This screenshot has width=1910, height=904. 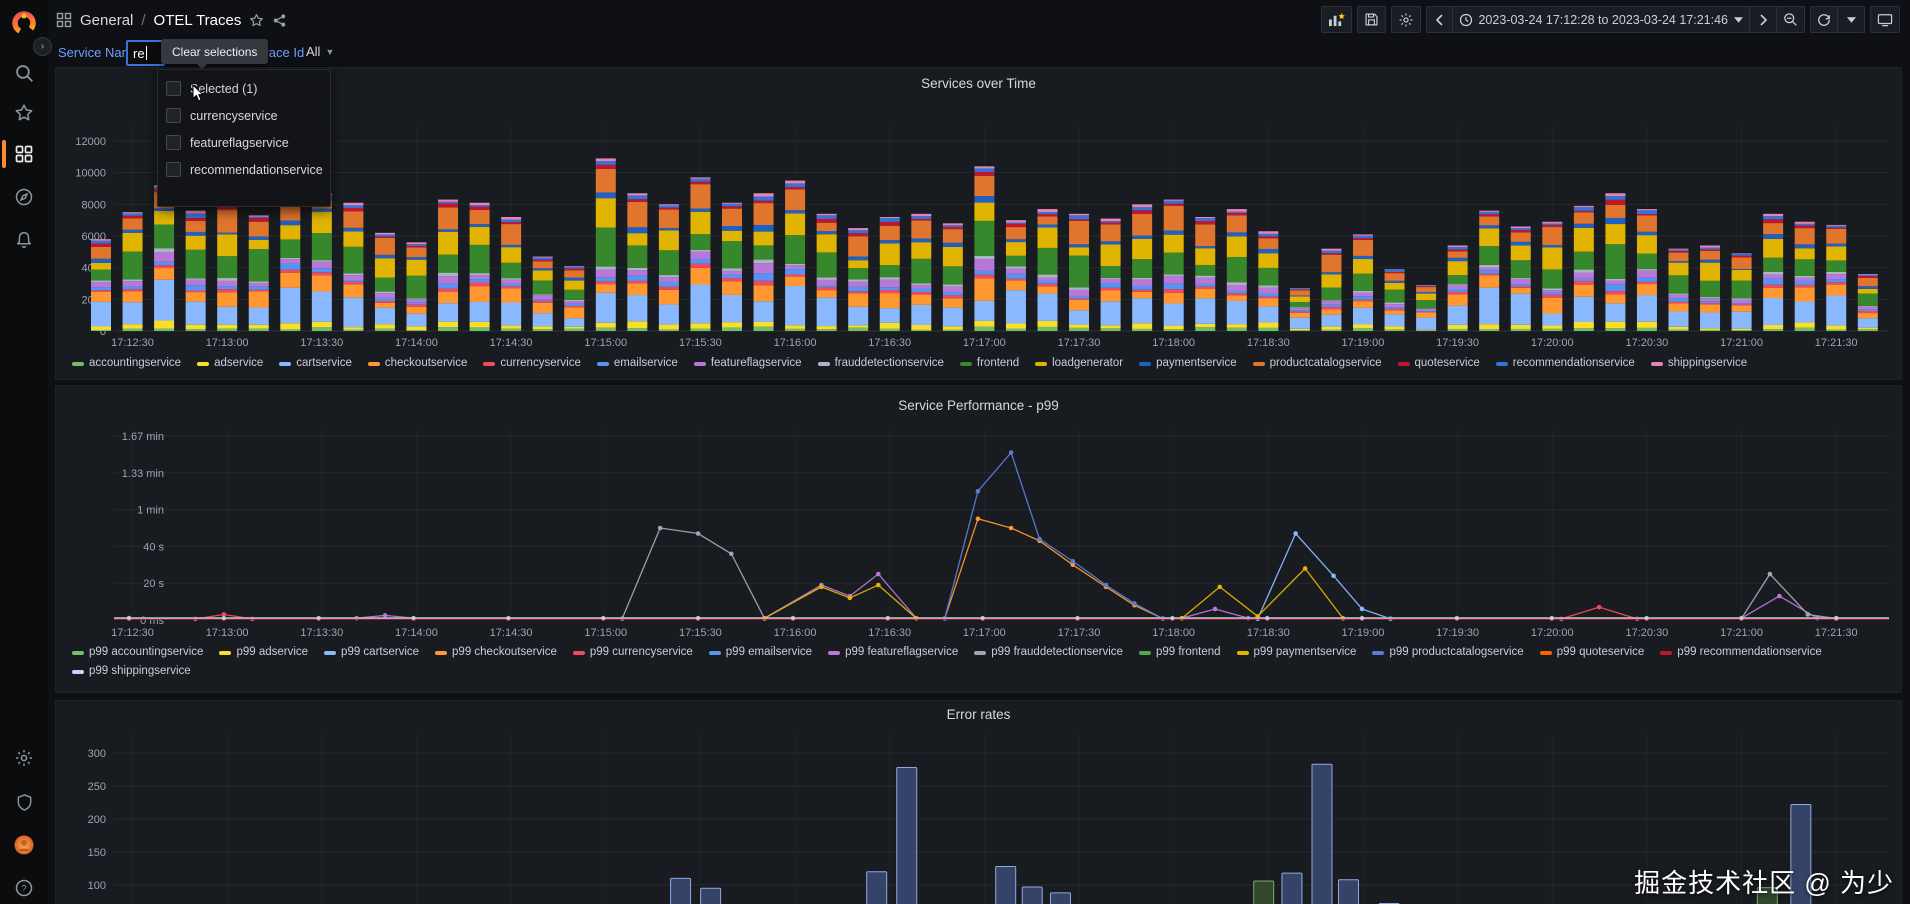 What do you see at coordinates (893, 652) in the screenshot?
I see `legend-item-p99-featureflagservice: p99 featureflagservice` at bounding box center [893, 652].